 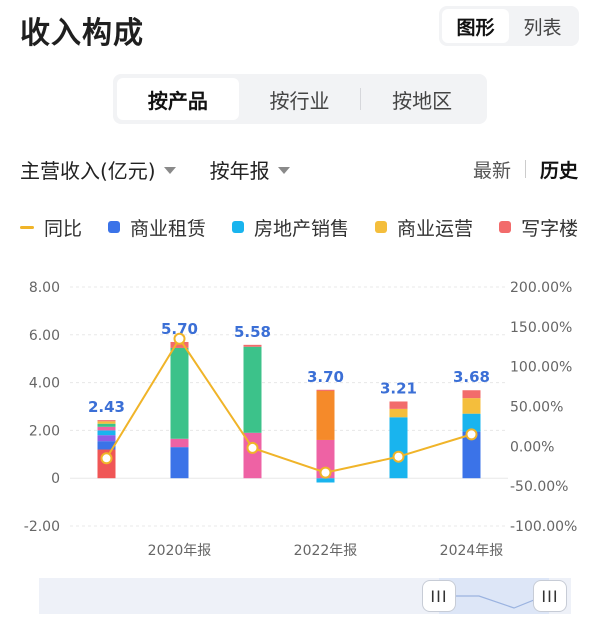 What do you see at coordinates (539, 487) in the screenshot?
I see `y-right-tick-label: -50.00%` at bounding box center [539, 487].